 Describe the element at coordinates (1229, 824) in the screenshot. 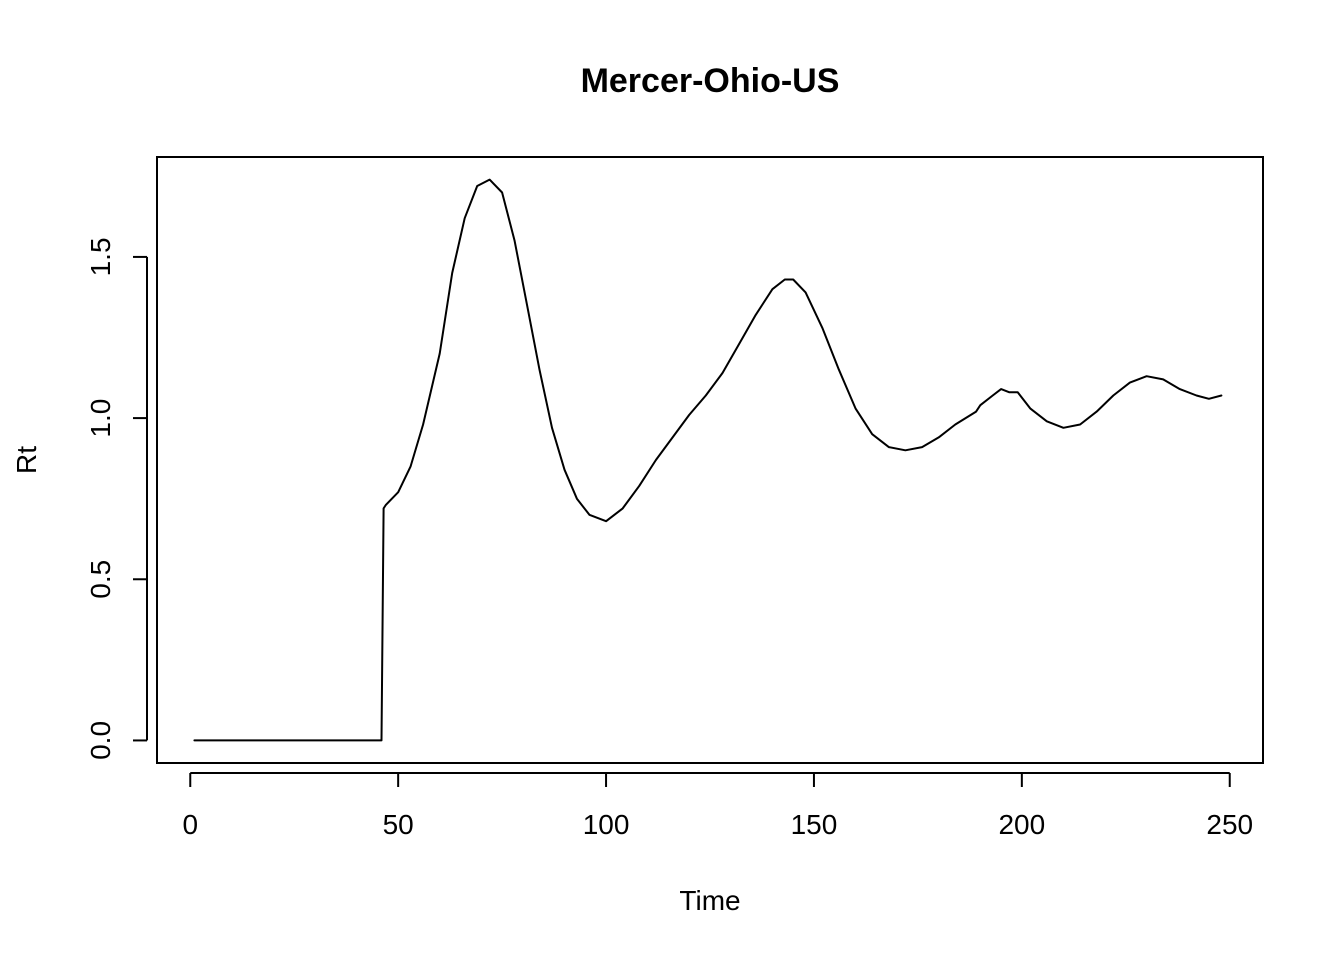

I see `x-tick-label: 250` at that location.